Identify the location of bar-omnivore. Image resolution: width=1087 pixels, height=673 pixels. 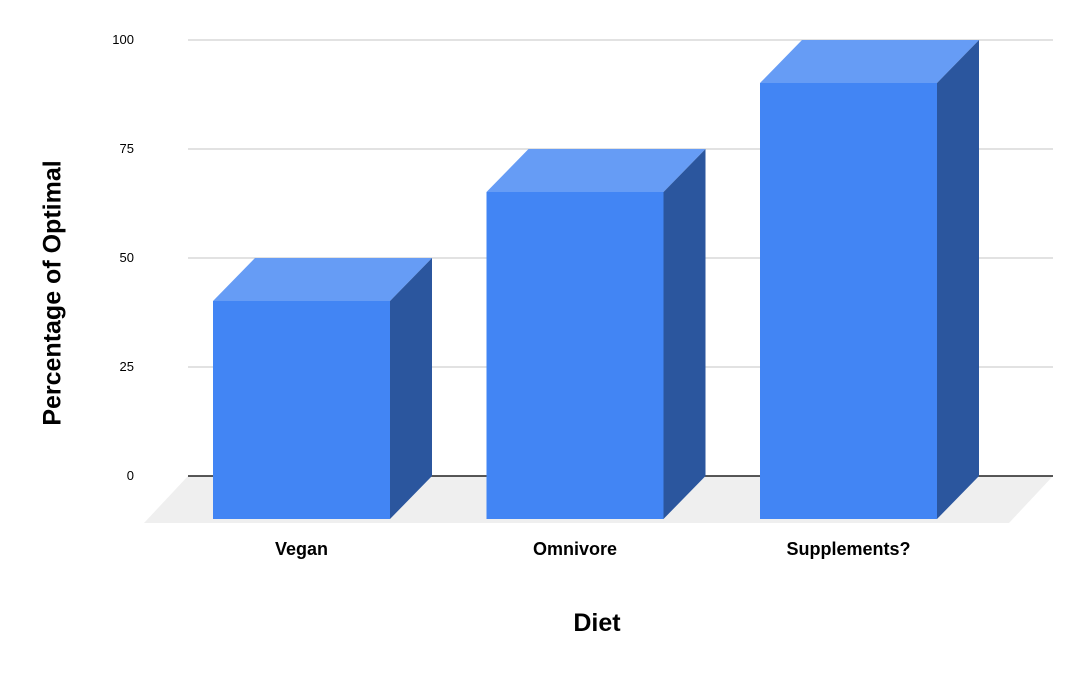
(596, 334).